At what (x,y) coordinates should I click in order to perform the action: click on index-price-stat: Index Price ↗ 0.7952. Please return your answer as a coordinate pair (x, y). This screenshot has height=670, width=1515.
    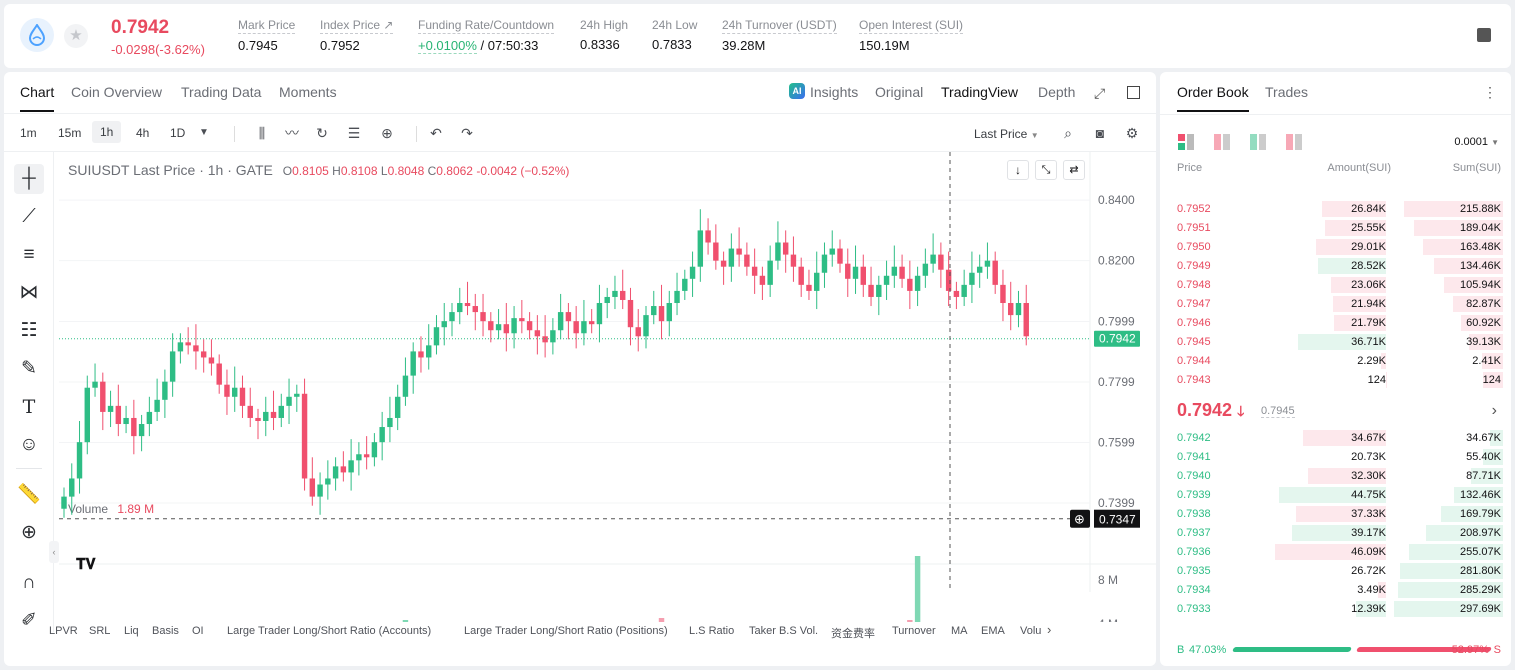
    Looking at the image, I should click on (357, 35).